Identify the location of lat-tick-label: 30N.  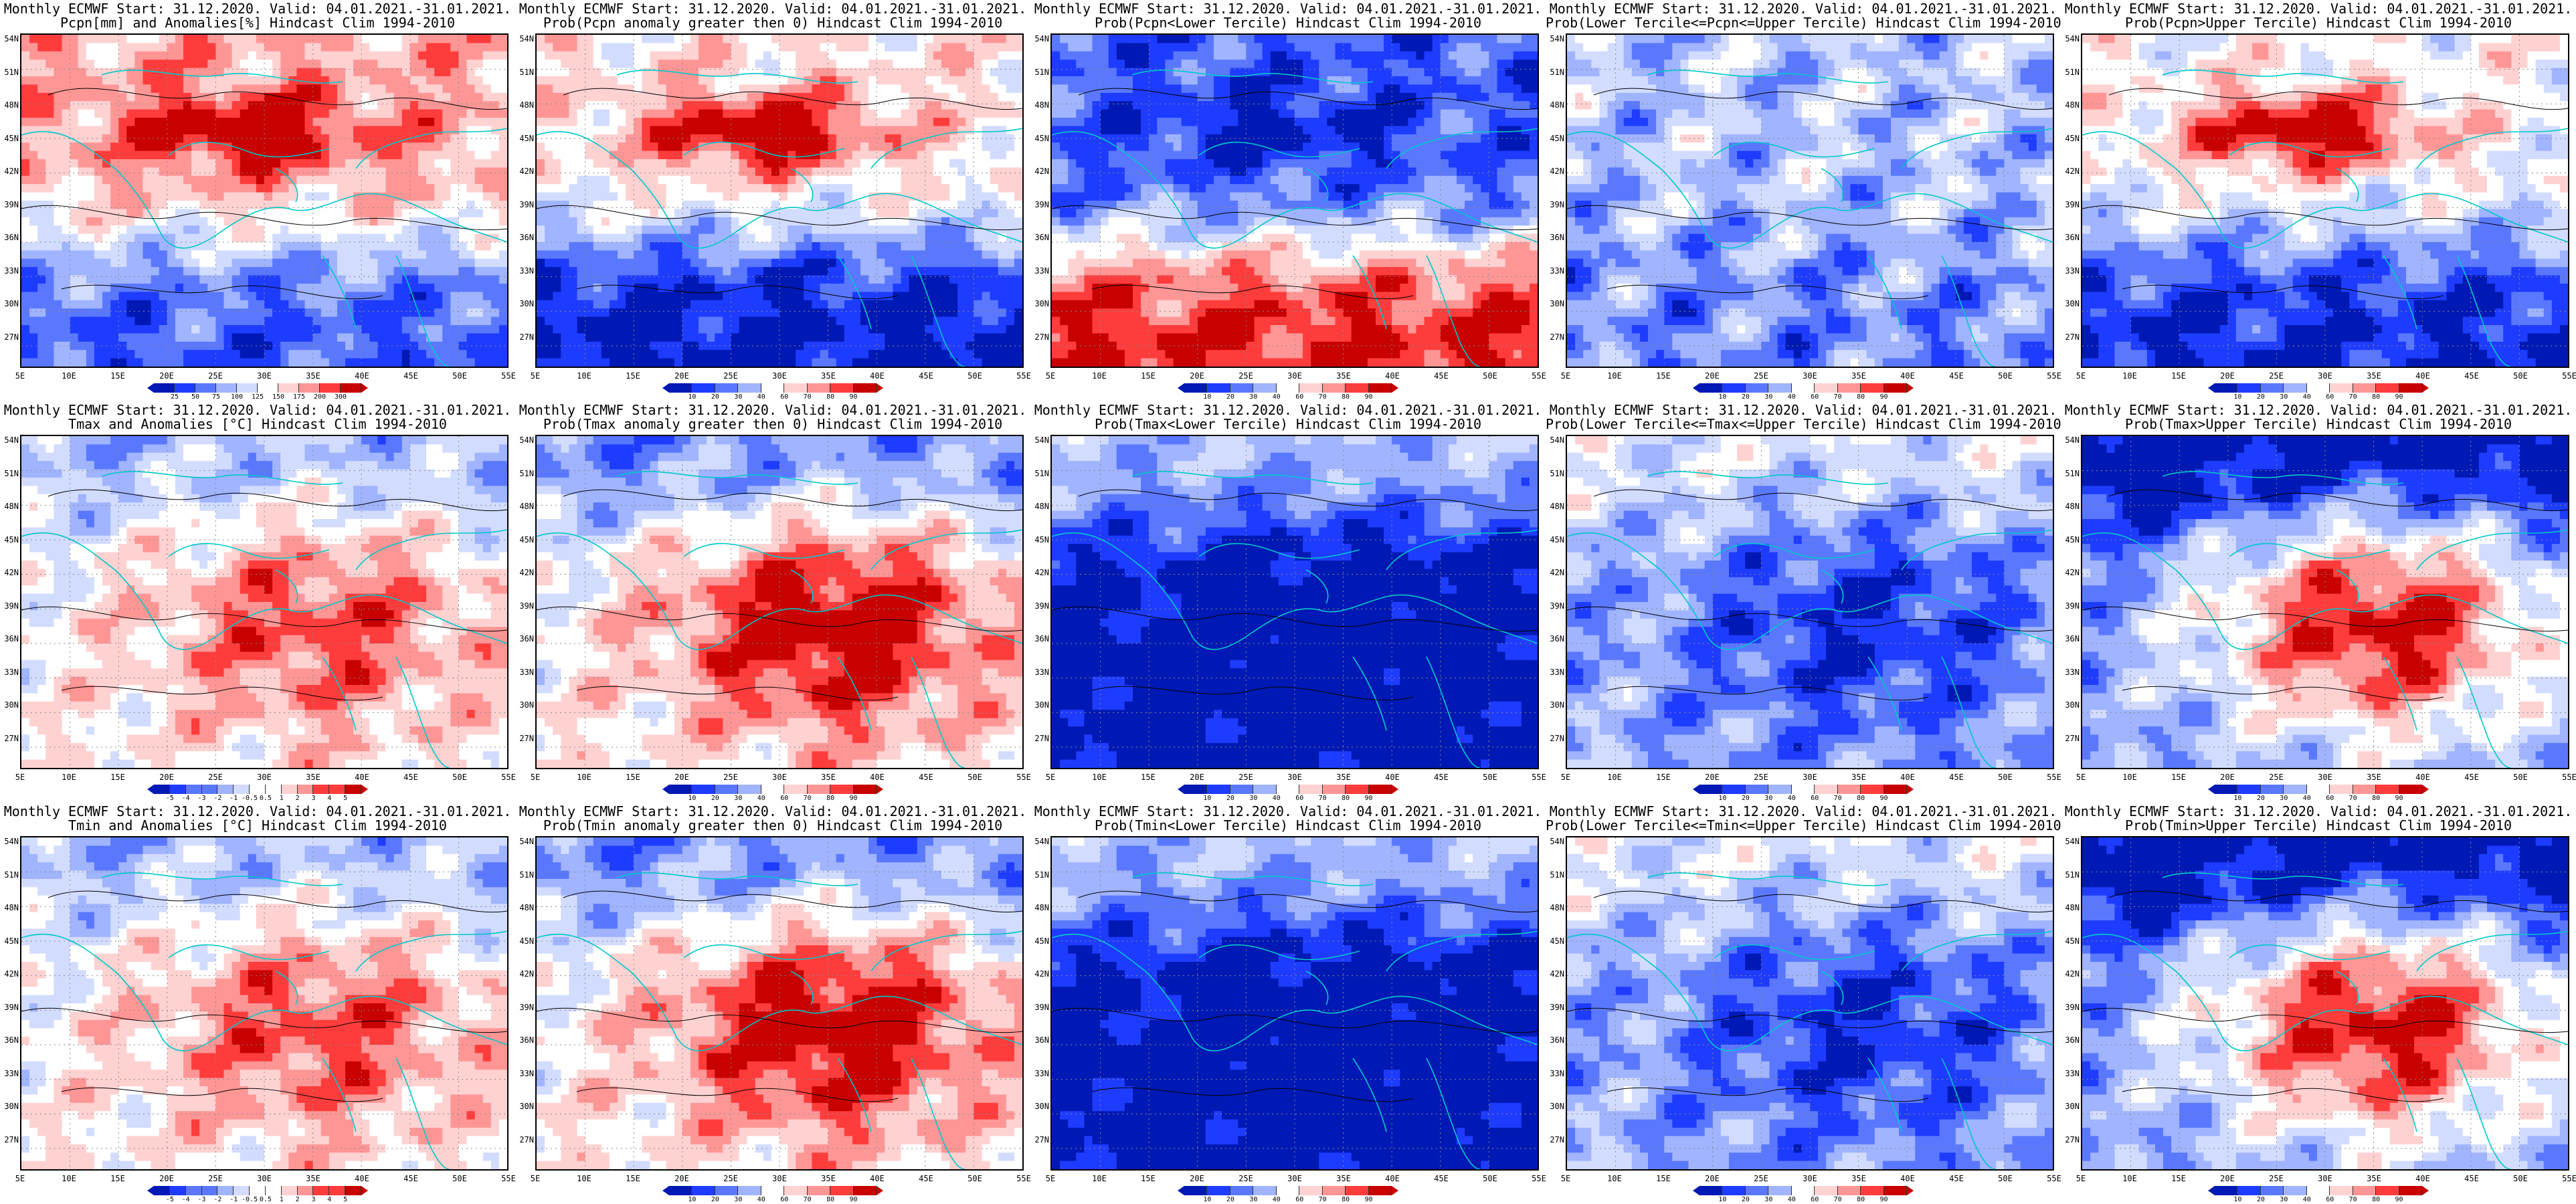
(9, 304).